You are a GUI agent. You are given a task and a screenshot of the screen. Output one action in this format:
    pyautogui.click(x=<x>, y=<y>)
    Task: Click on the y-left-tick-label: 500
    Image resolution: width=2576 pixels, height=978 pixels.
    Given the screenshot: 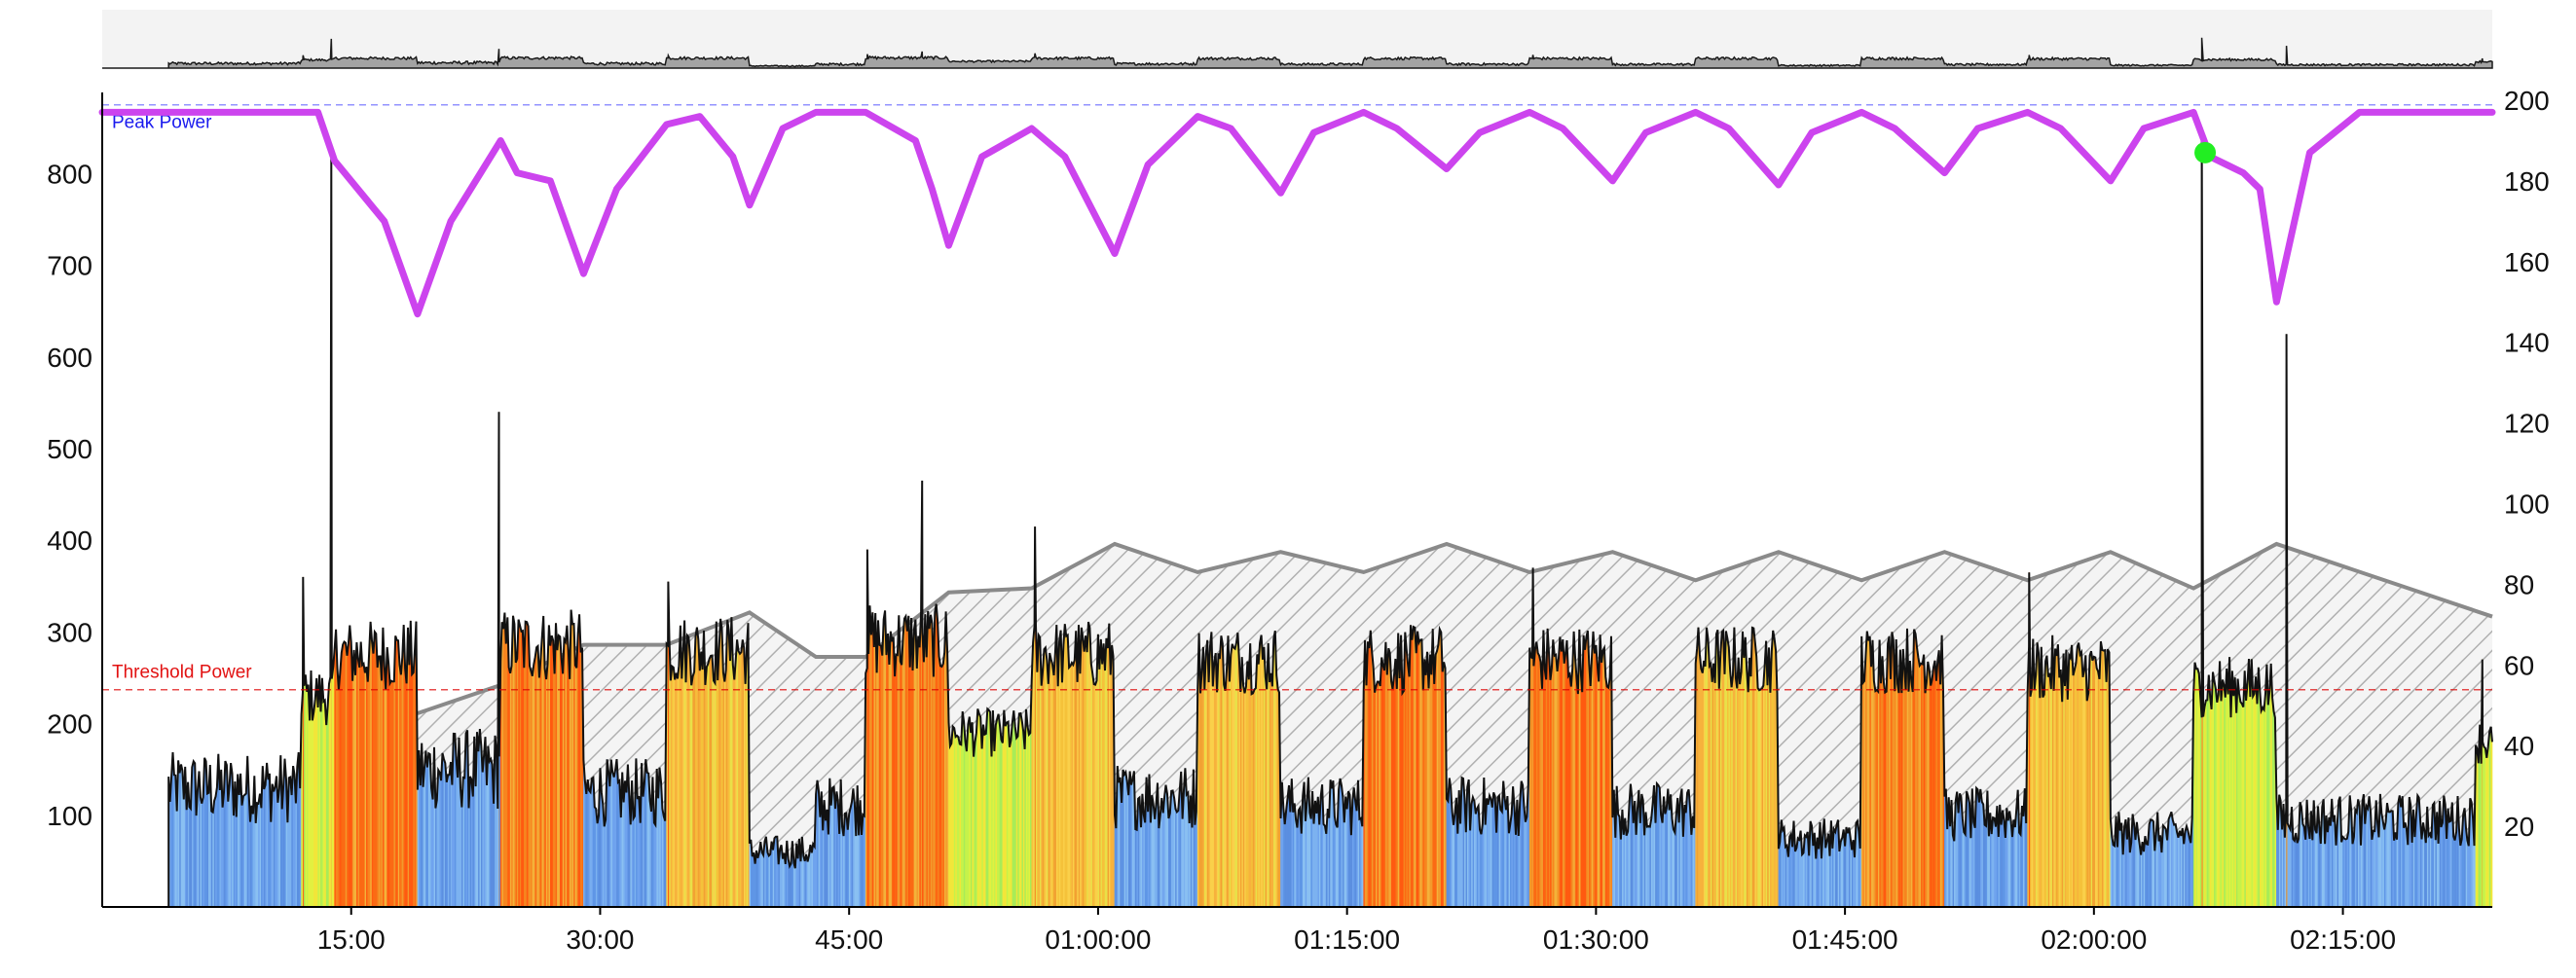 What is the action you would take?
    pyautogui.click(x=69, y=449)
    